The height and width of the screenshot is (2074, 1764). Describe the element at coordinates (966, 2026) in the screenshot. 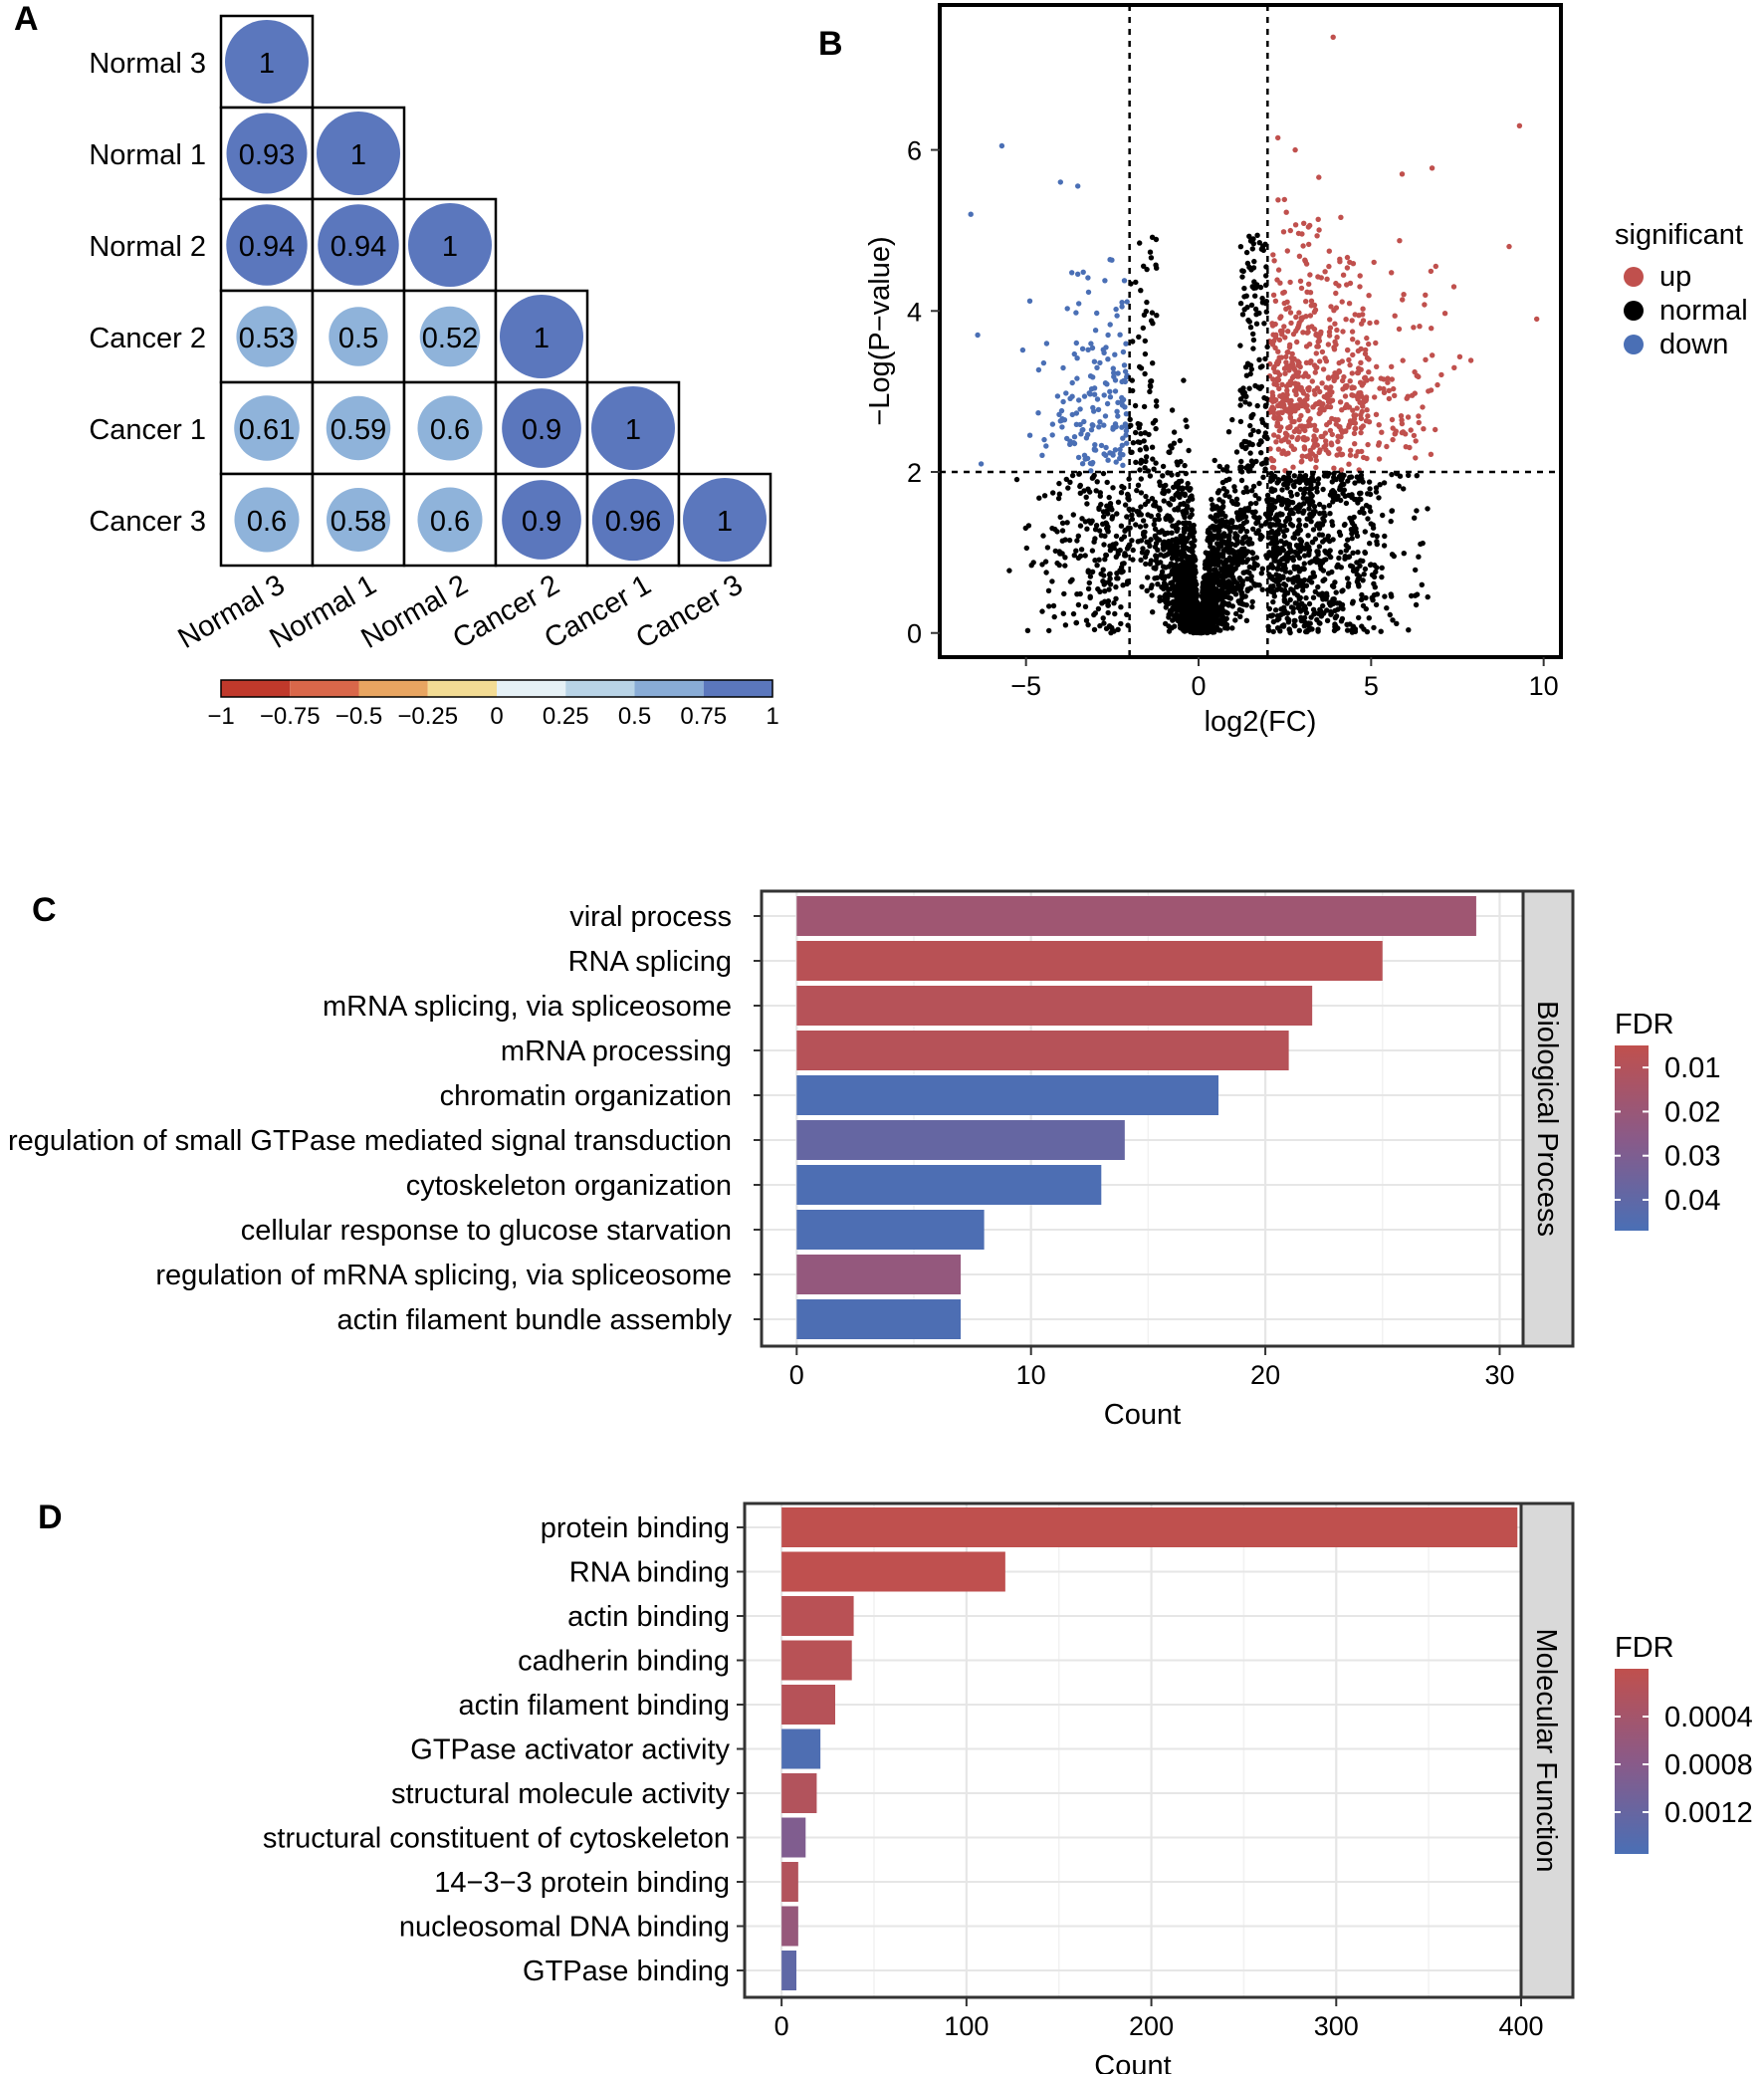

I see `x-tick-label: 100` at that location.